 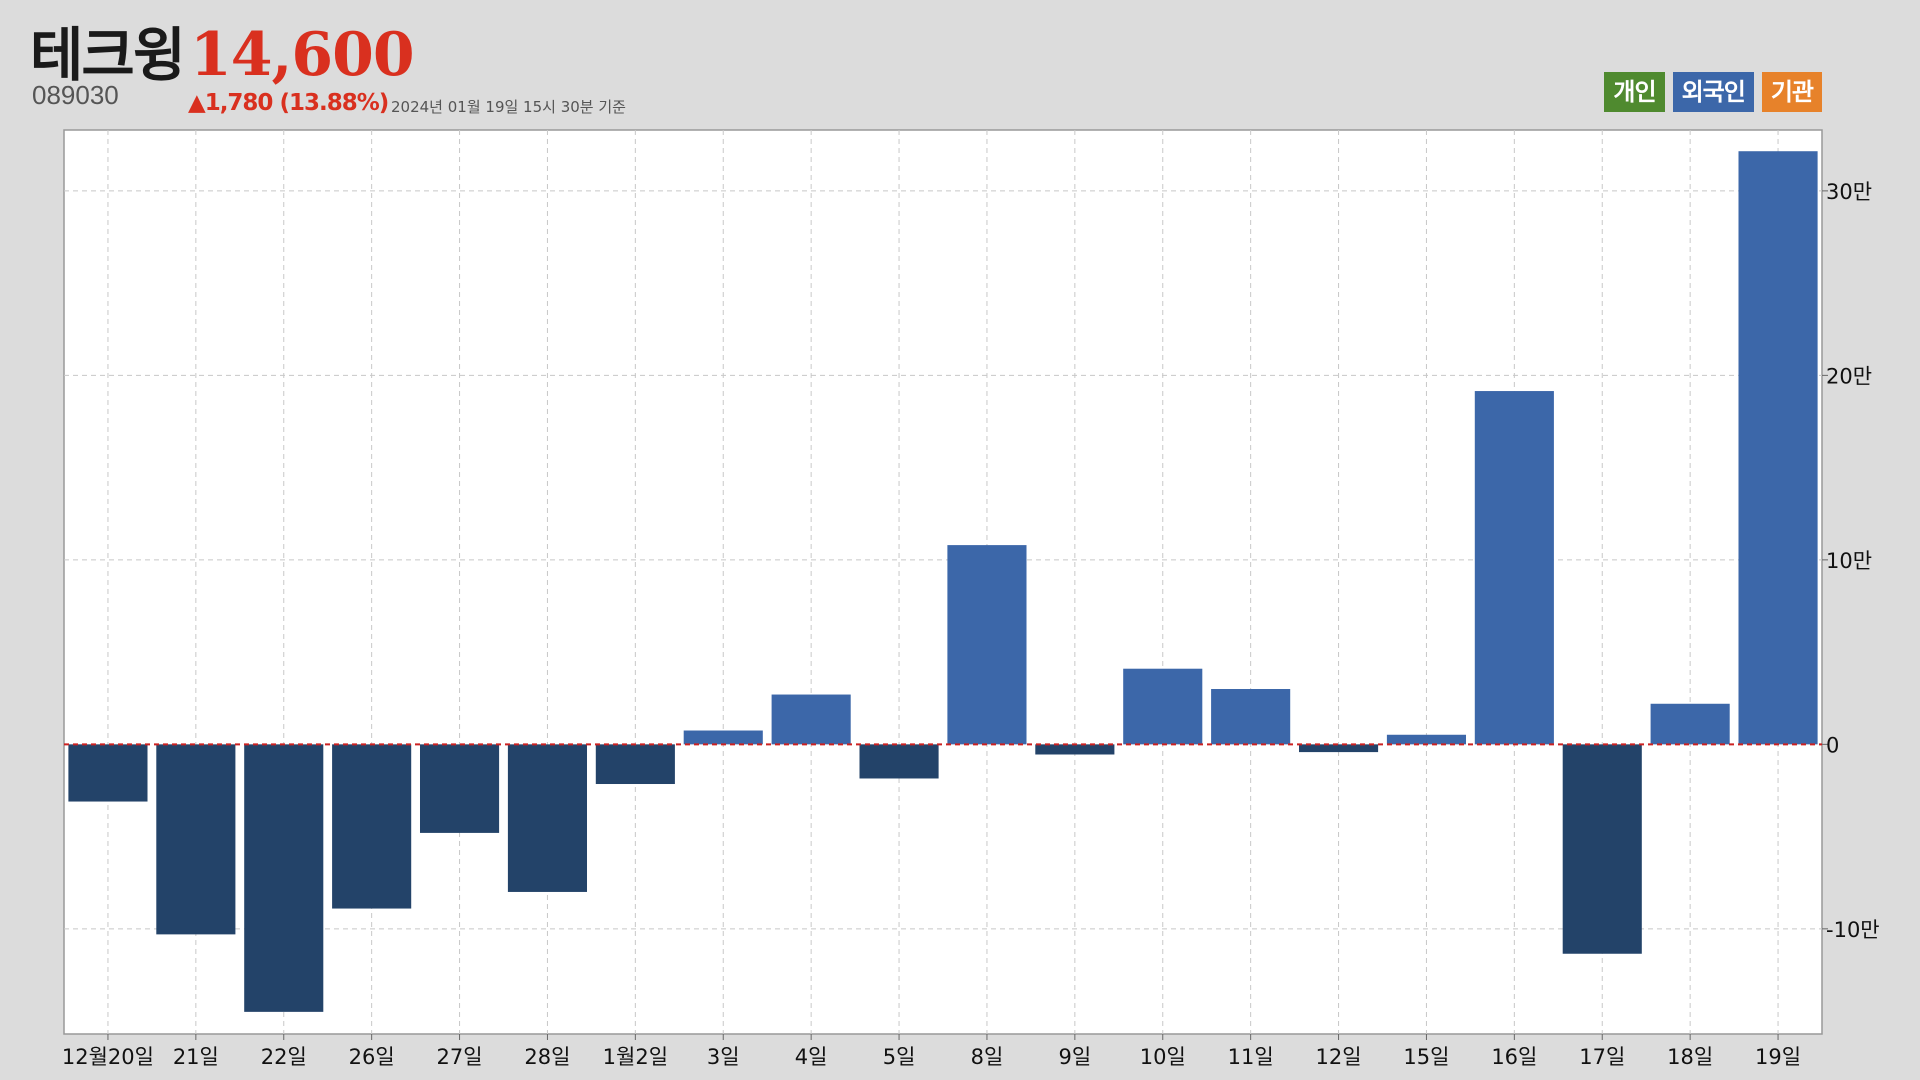 What do you see at coordinates (1853, 930) in the screenshot?
I see `y-tick-label: -10만` at bounding box center [1853, 930].